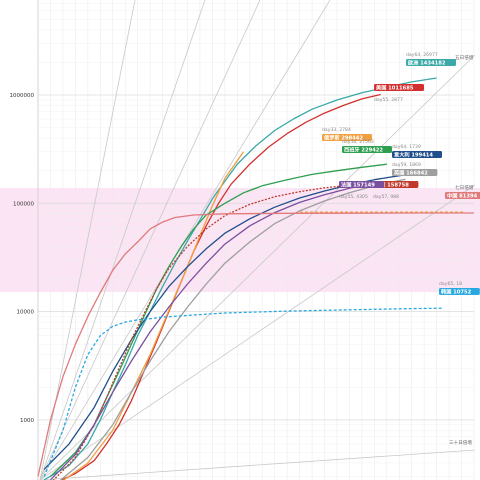  What do you see at coordinates (336, 130) in the screenshot?
I see `series-sub-label: day33, 2784` at bounding box center [336, 130].